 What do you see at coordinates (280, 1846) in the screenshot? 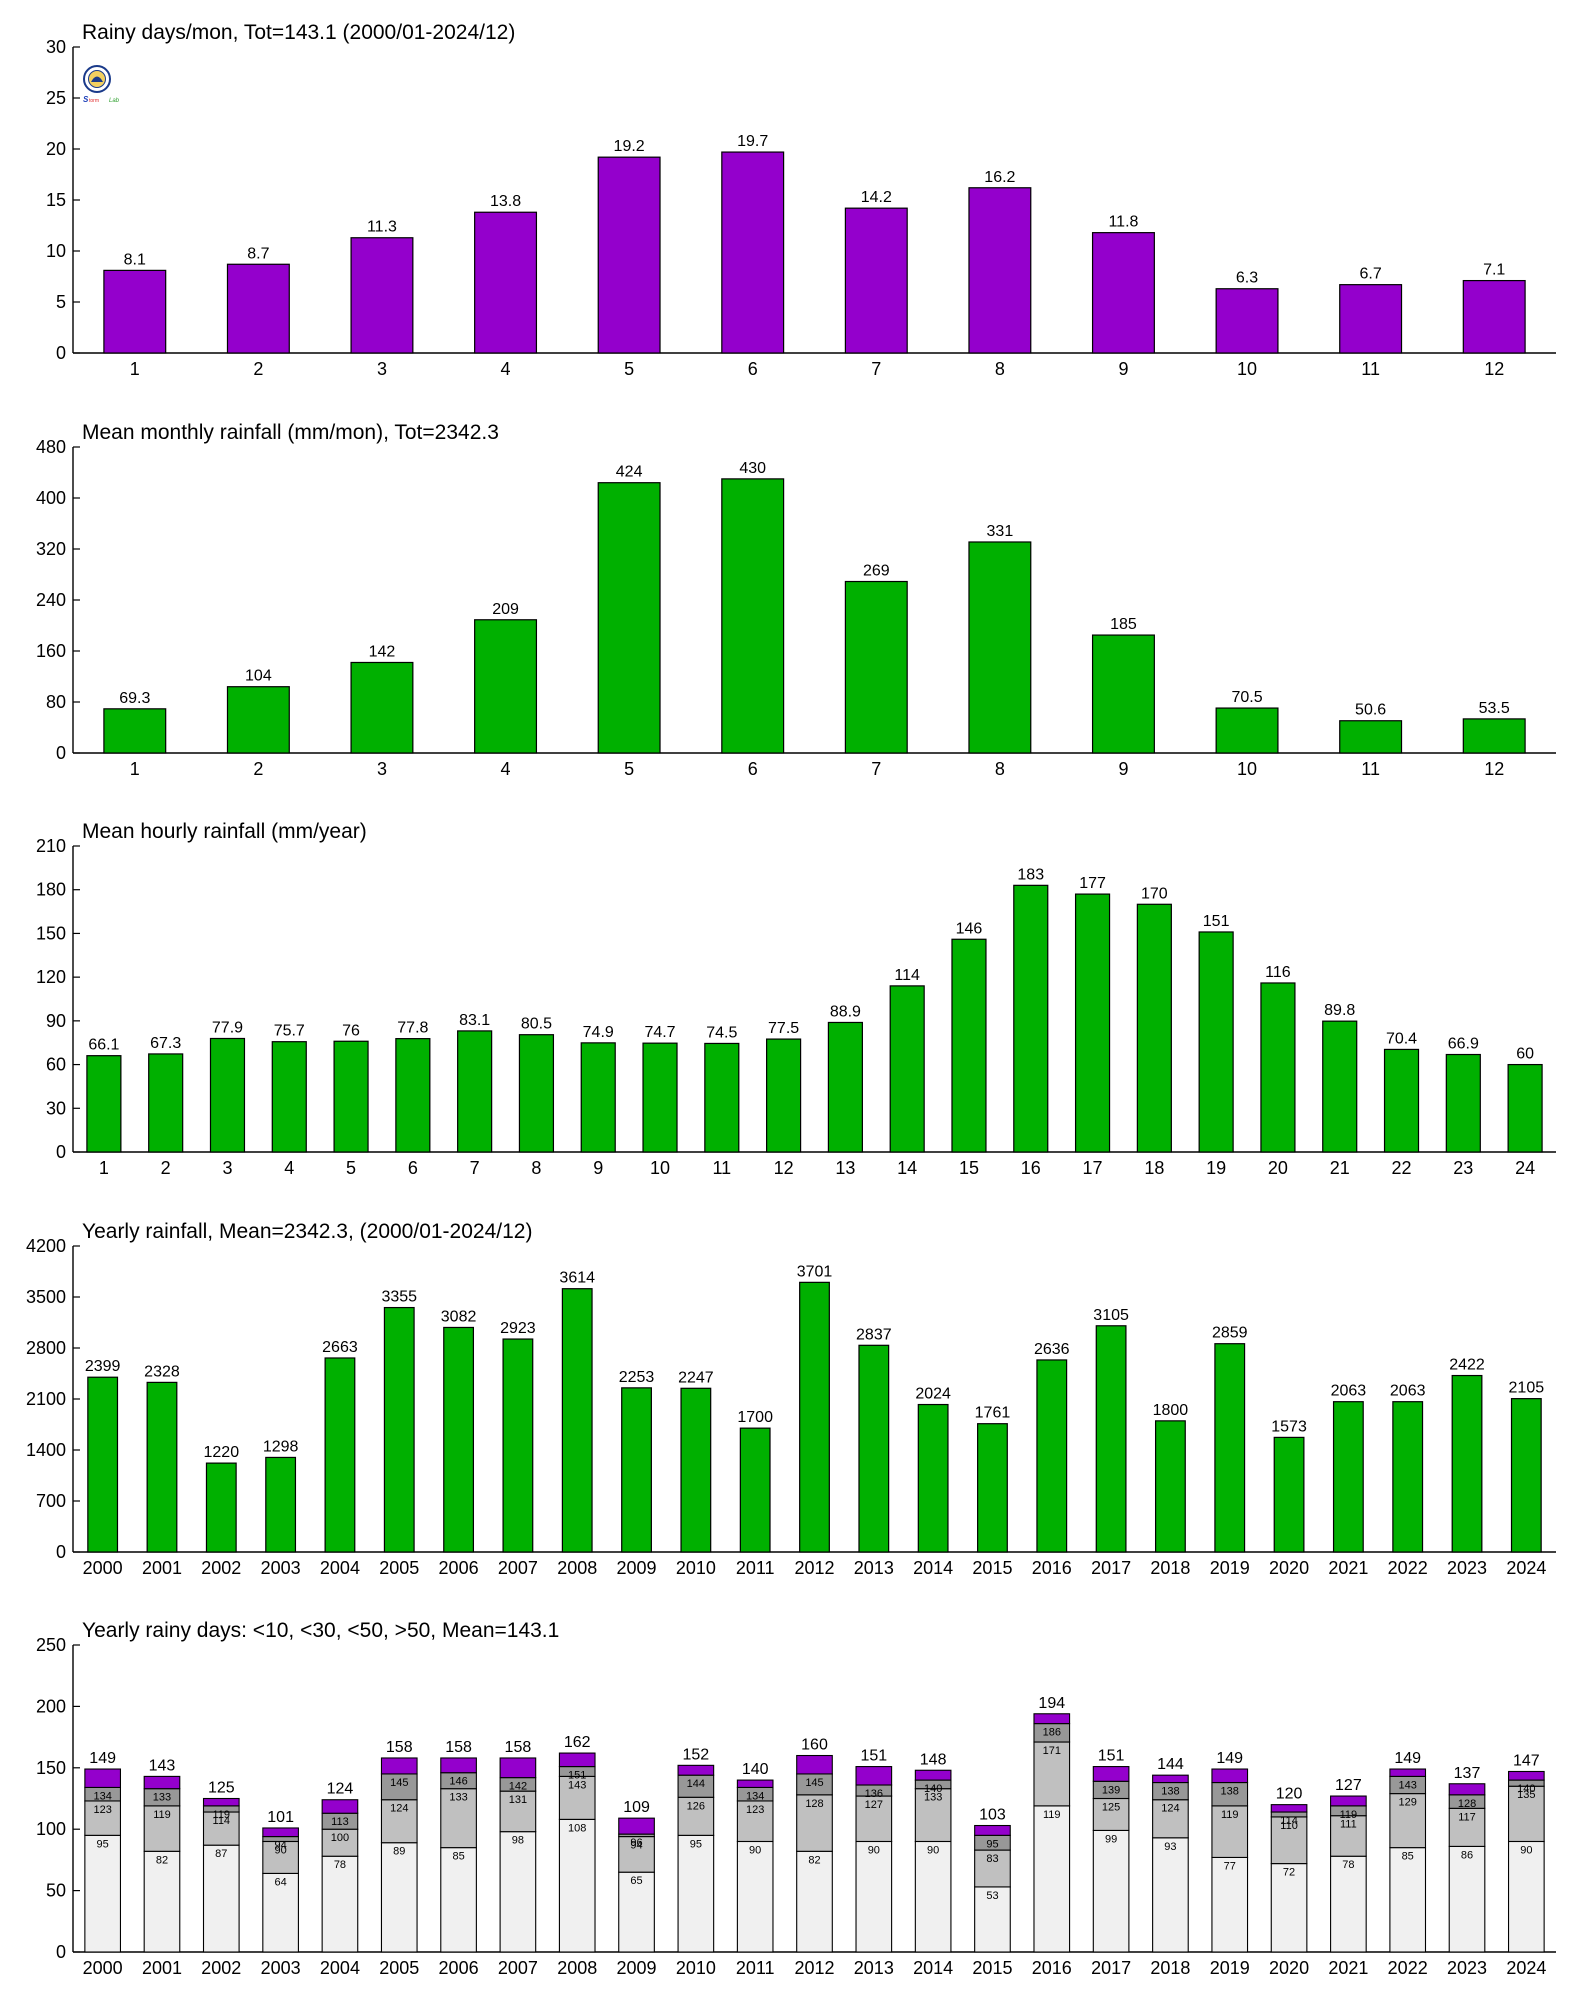
I see `segment-label-lt50: 94` at bounding box center [280, 1846].